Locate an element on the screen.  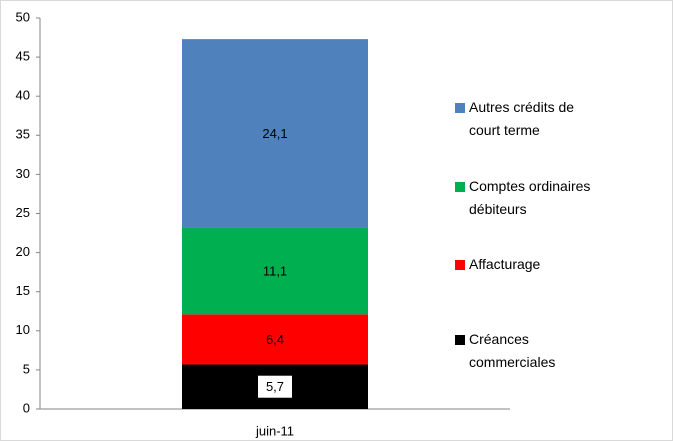
value-label: 5,7 is located at coordinates (275, 386).